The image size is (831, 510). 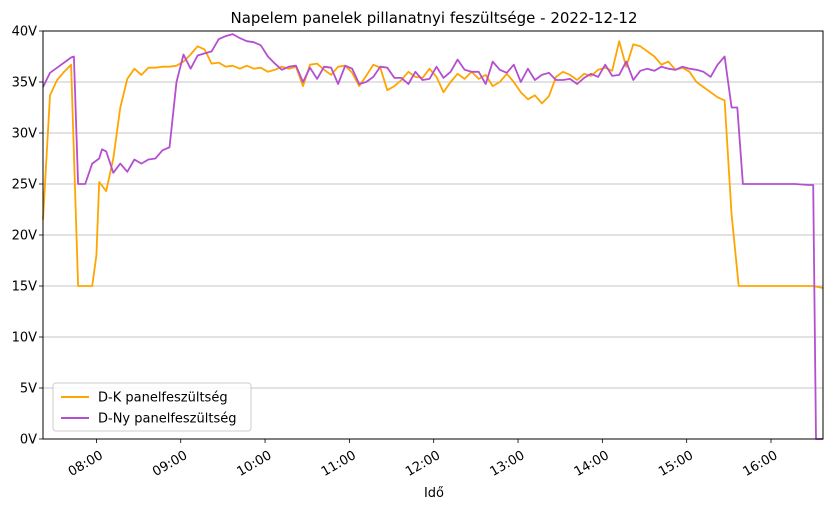 I want to click on x-tick-label: 13:00, so click(x=507, y=464).